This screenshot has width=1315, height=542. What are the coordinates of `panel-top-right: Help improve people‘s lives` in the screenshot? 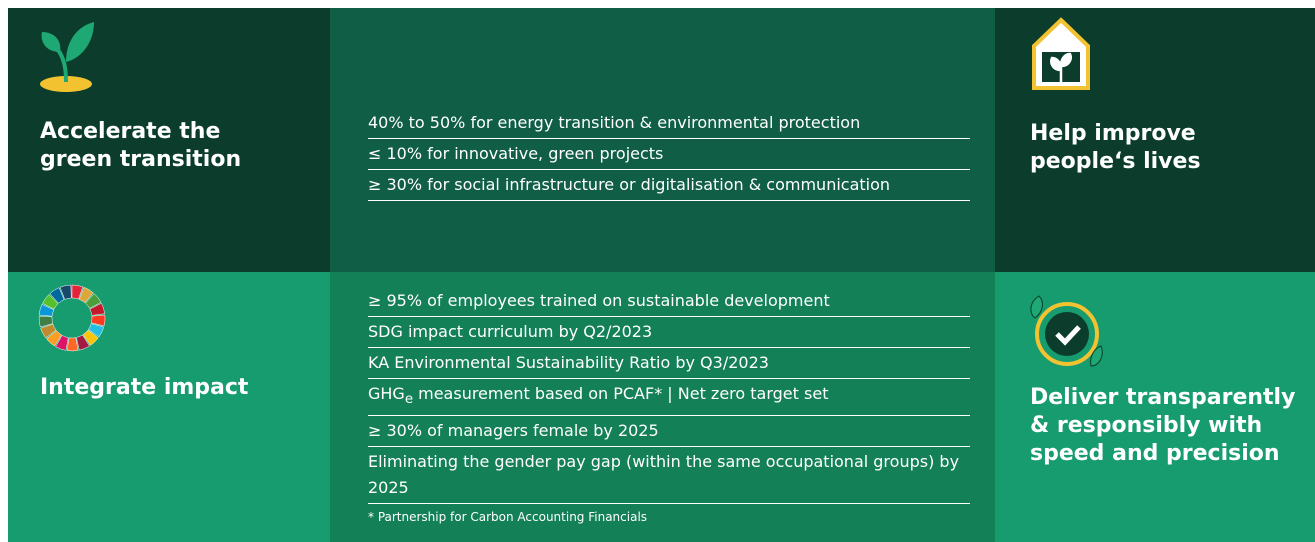 It's located at (1155, 140).